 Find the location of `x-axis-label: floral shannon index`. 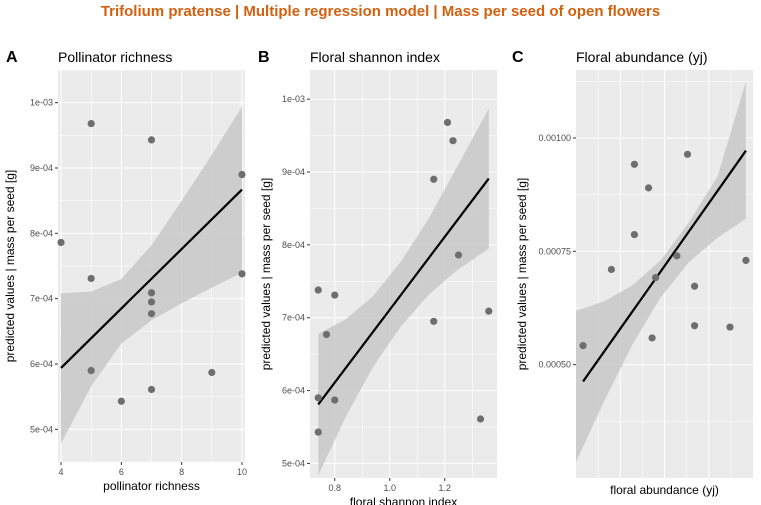

x-axis-label: floral shannon index is located at coordinates (403, 500).